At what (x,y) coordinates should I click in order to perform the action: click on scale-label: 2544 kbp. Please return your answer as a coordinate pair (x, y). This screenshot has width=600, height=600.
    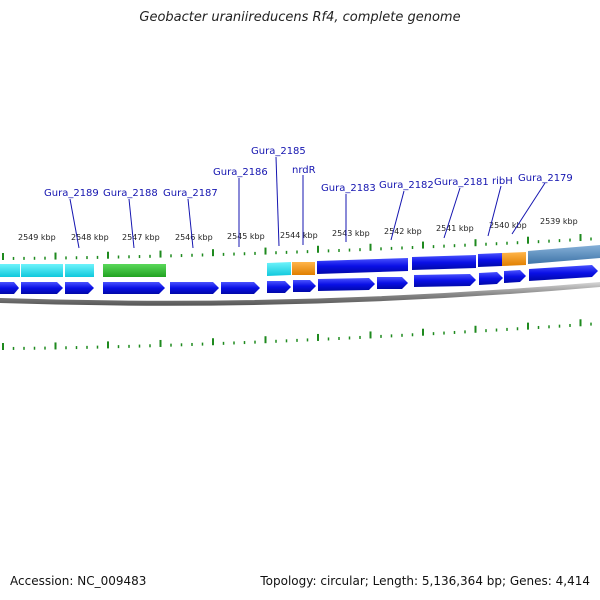
    Looking at the image, I should click on (299, 235).